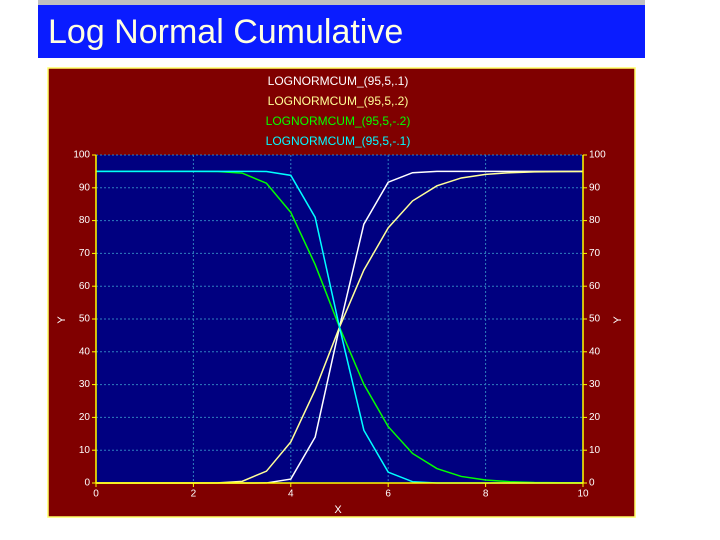 This screenshot has height=540, width=720. Describe the element at coordinates (62, 320) in the screenshot. I see `y-axis-label: Y` at that location.